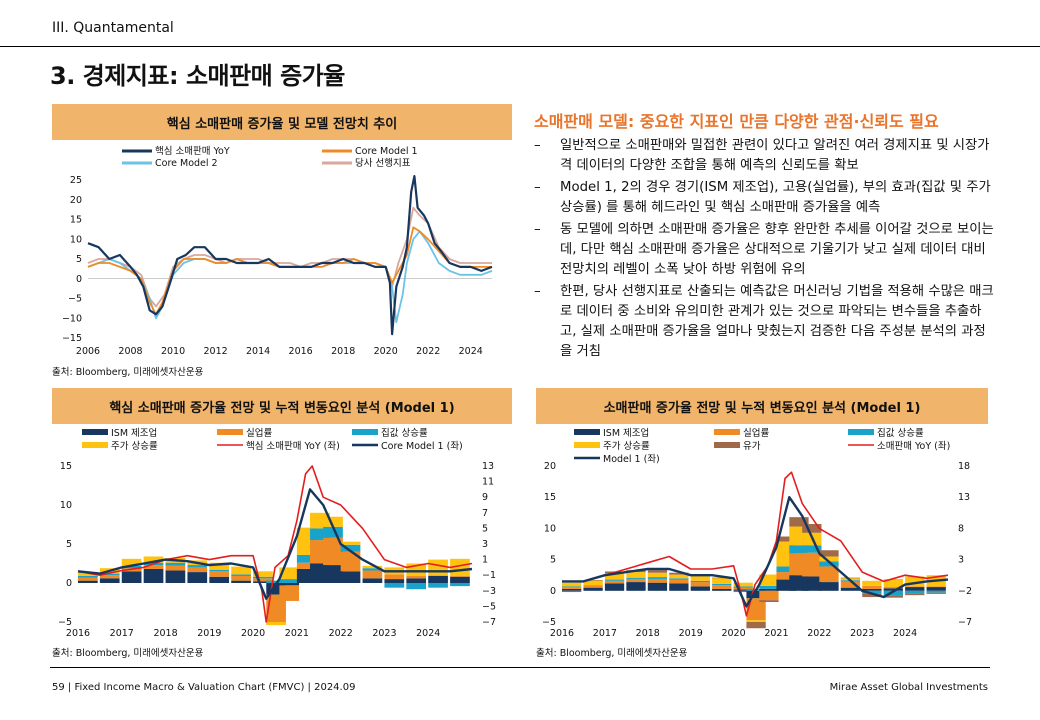 The width and height of the screenshot is (1040, 720). What do you see at coordinates (88, 351) in the screenshot?
I see `x-tick-label: 2006` at bounding box center [88, 351].